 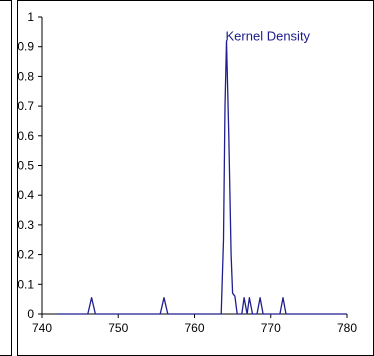 What do you see at coordinates (271, 328) in the screenshot?
I see `x-tick-label: 770` at bounding box center [271, 328].